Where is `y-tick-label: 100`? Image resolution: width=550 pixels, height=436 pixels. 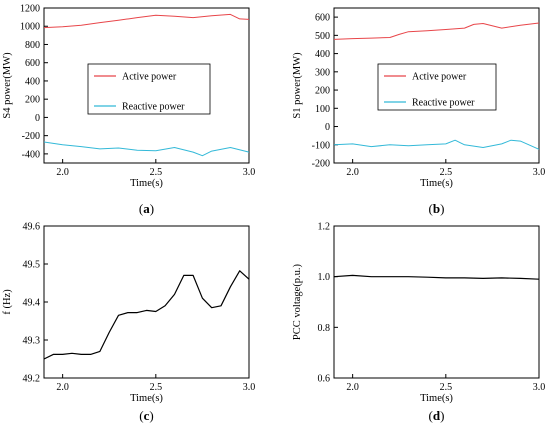
y-tick-label: 100 is located at coordinates (322, 109).